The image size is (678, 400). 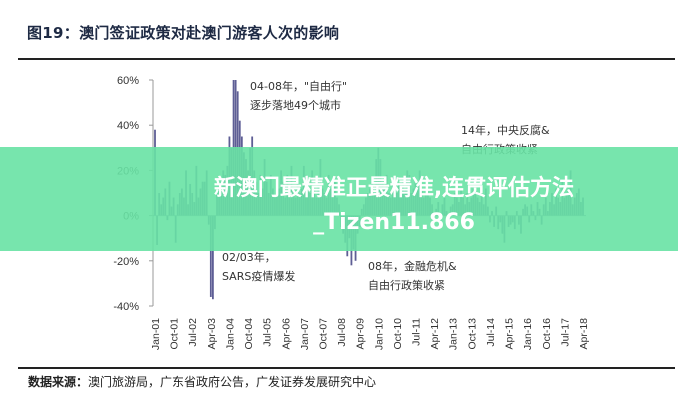 I want to click on x-tick-label: Oct-16, so click(x=547, y=334).